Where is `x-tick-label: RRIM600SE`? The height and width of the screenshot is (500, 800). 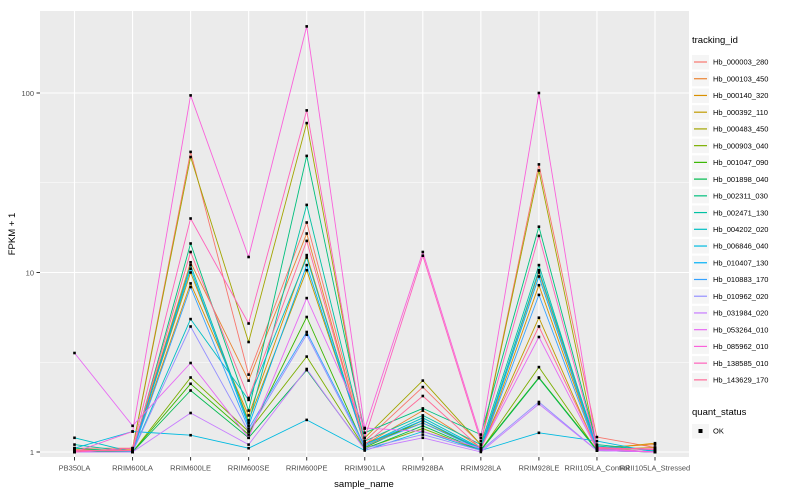
x-tick-label: RRIM600SE is located at coordinates (249, 468).